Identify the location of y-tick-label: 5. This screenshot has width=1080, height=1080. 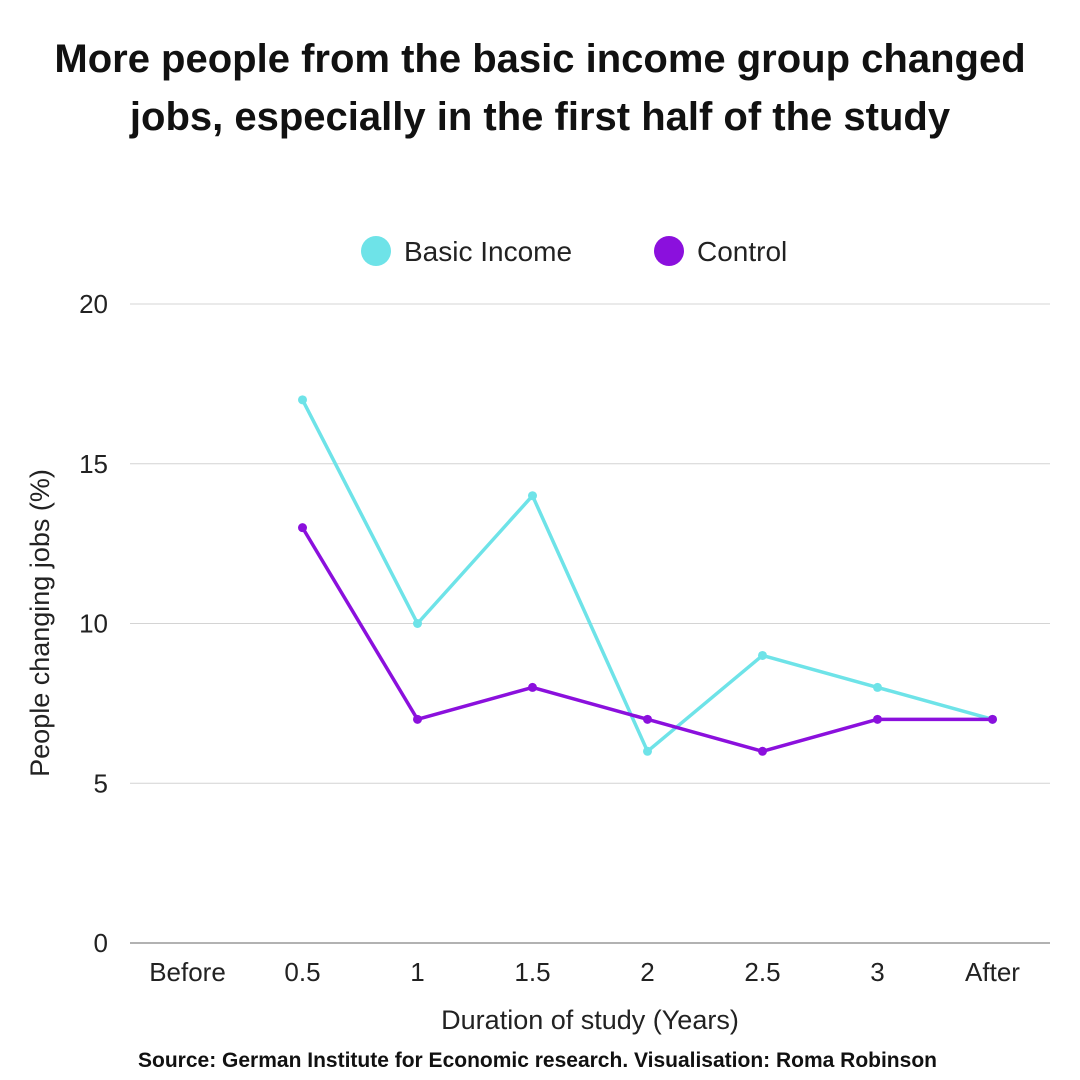
(101, 783).